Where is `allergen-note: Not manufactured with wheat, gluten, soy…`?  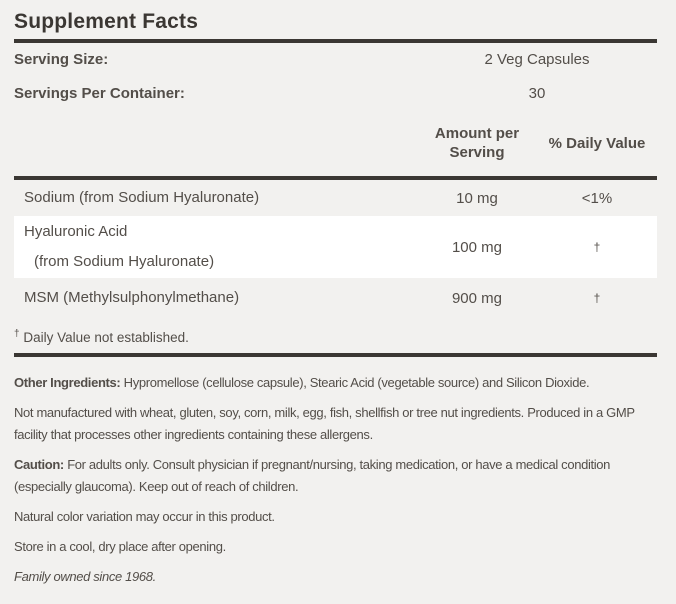
allergen-note: Not manufactured with wheat, gluten, soy… is located at coordinates (335, 424).